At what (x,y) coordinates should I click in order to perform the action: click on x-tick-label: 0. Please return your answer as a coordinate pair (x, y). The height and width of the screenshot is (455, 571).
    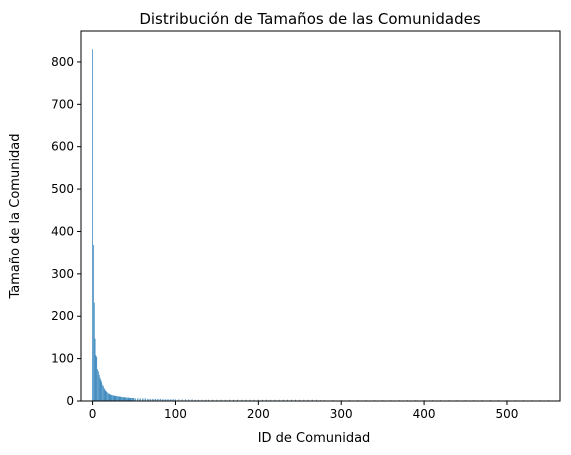
    Looking at the image, I should click on (93, 414).